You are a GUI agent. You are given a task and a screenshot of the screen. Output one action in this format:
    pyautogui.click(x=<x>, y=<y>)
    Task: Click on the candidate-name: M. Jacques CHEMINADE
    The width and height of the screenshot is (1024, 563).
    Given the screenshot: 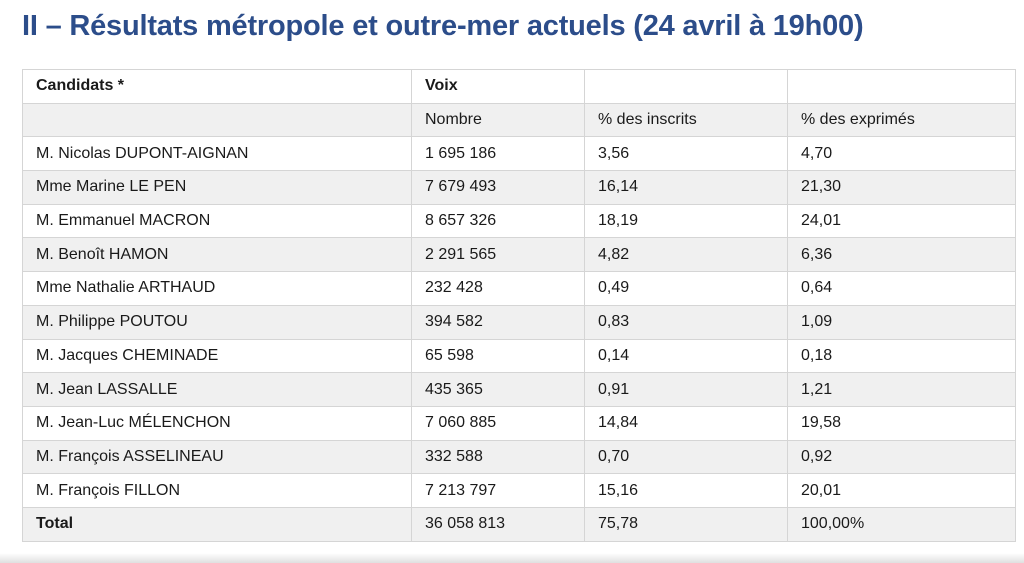 What is the action you would take?
    pyautogui.click(x=217, y=356)
    